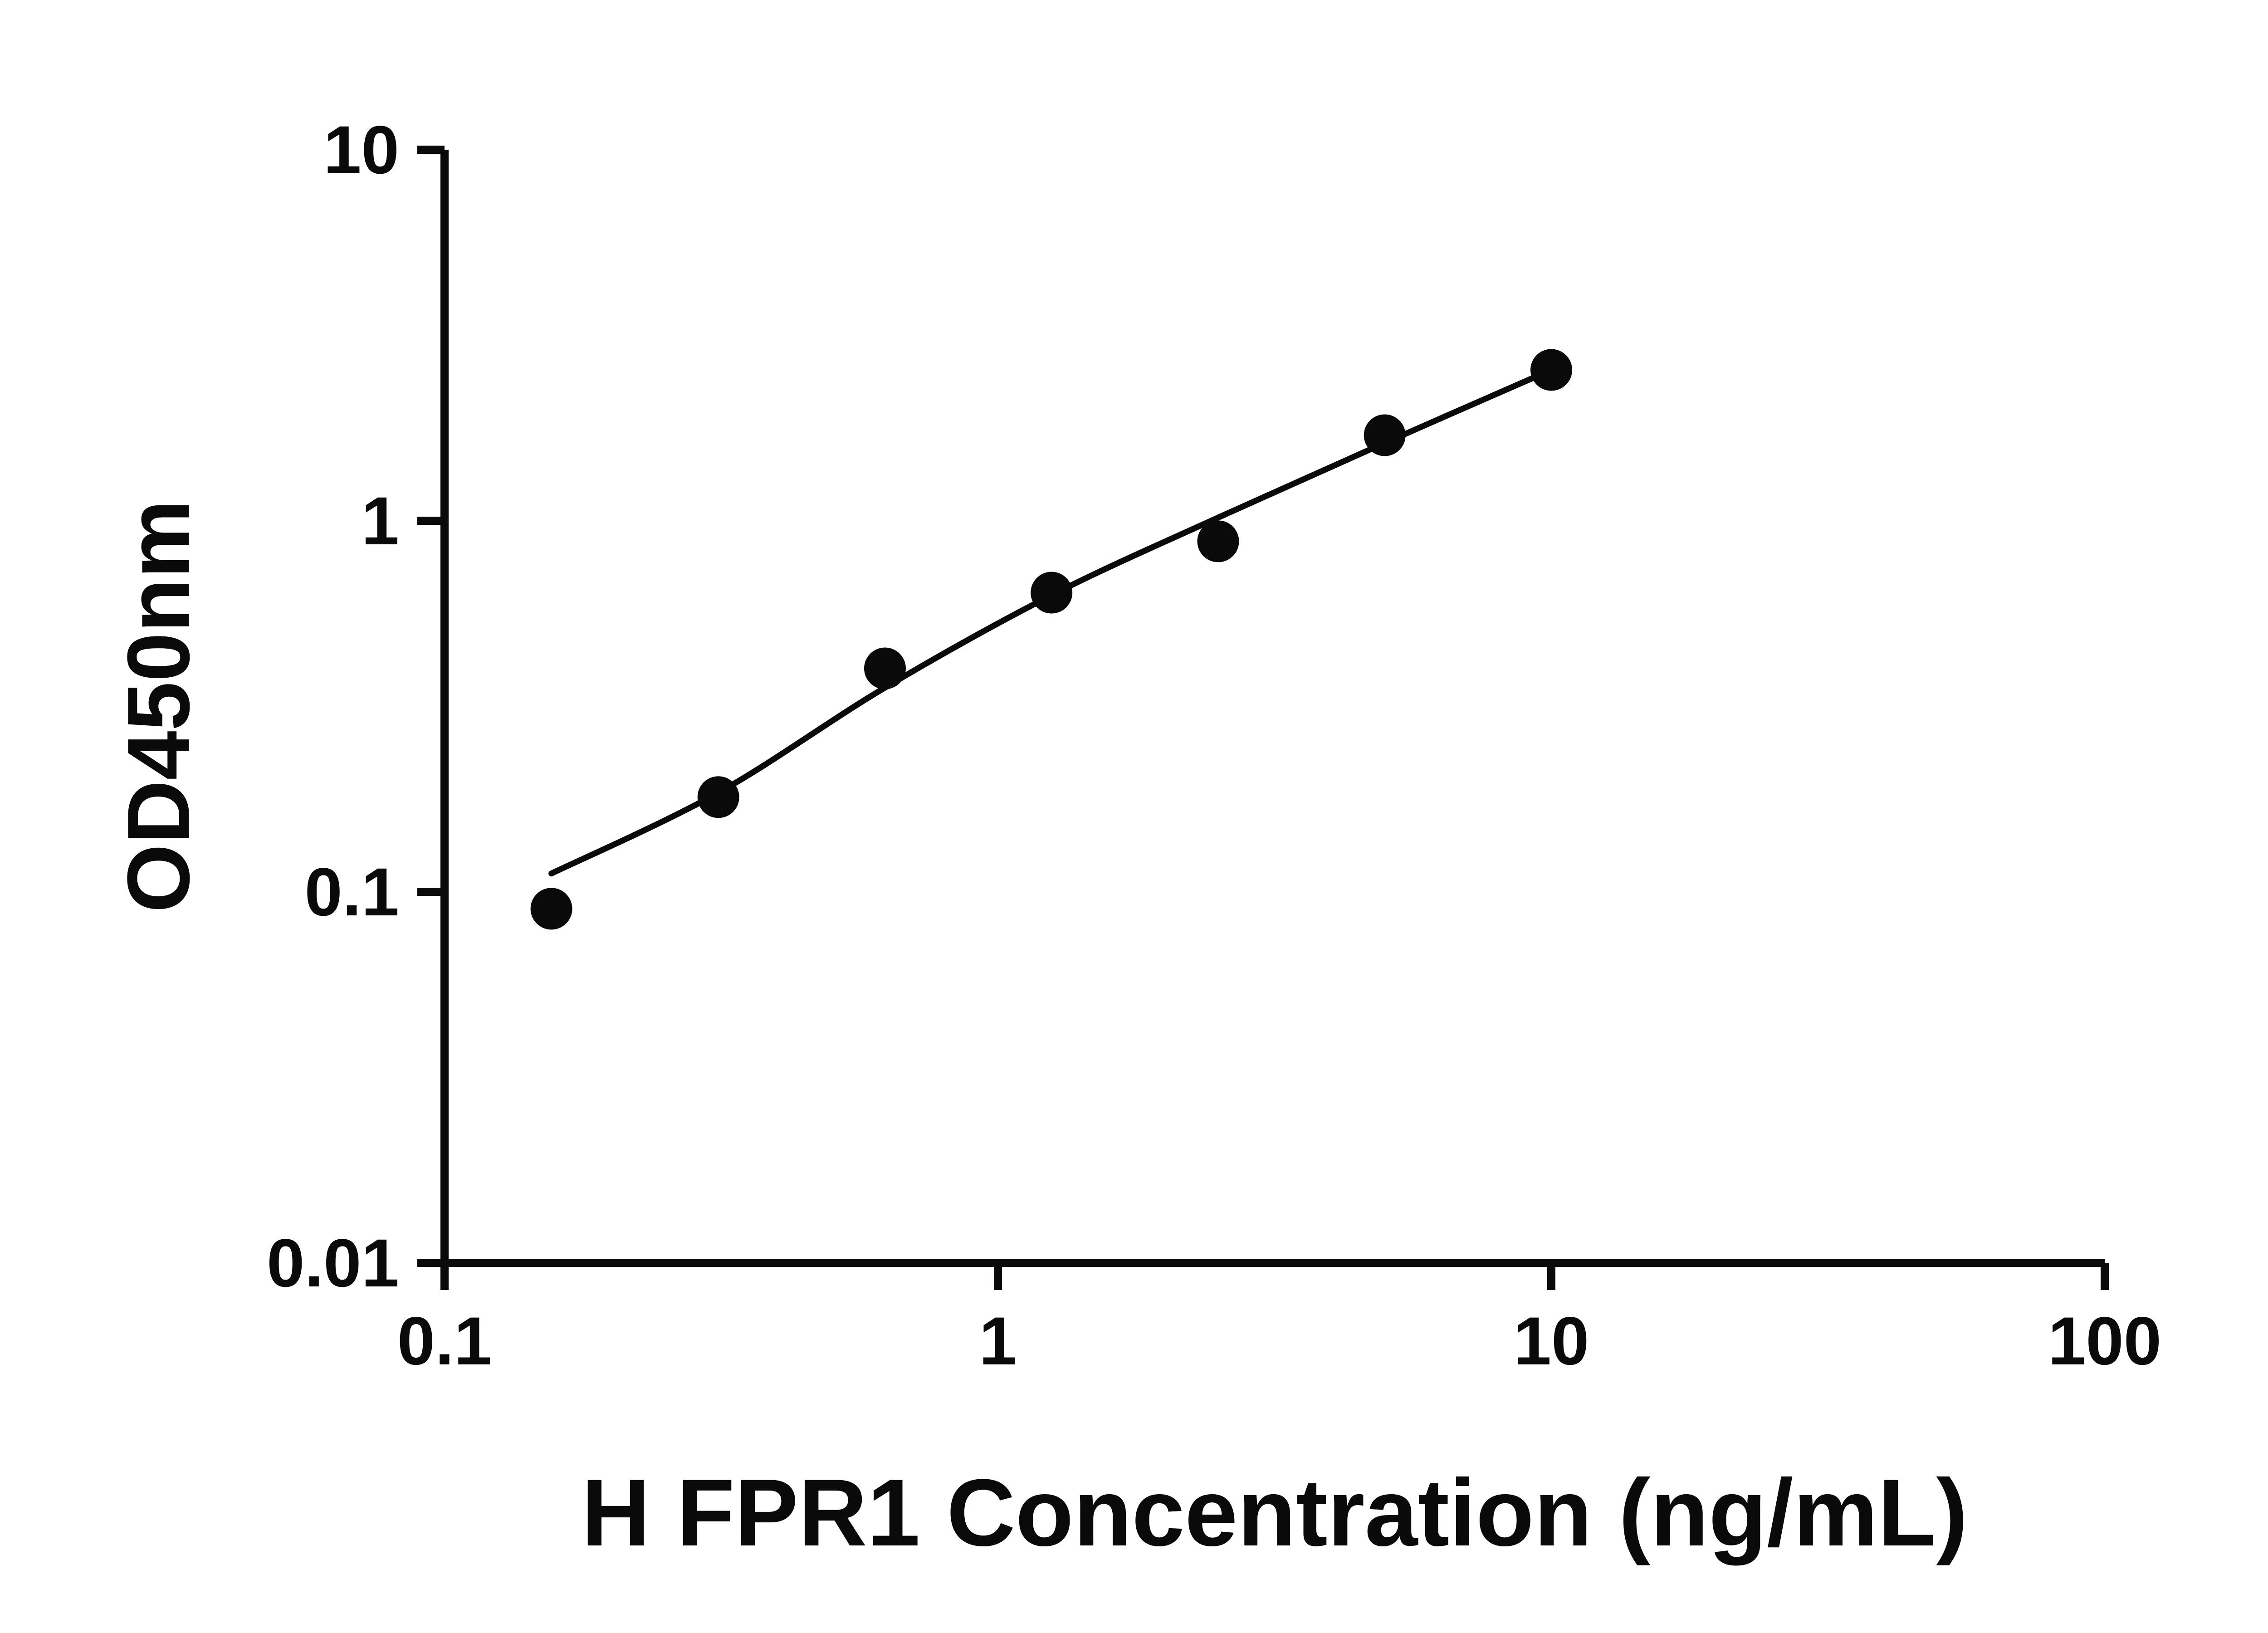 The height and width of the screenshot is (1633, 2268). Describe the element at coordinates (1551, 1341) in the screenshot. I see `x-tick-label: 10` at that location.